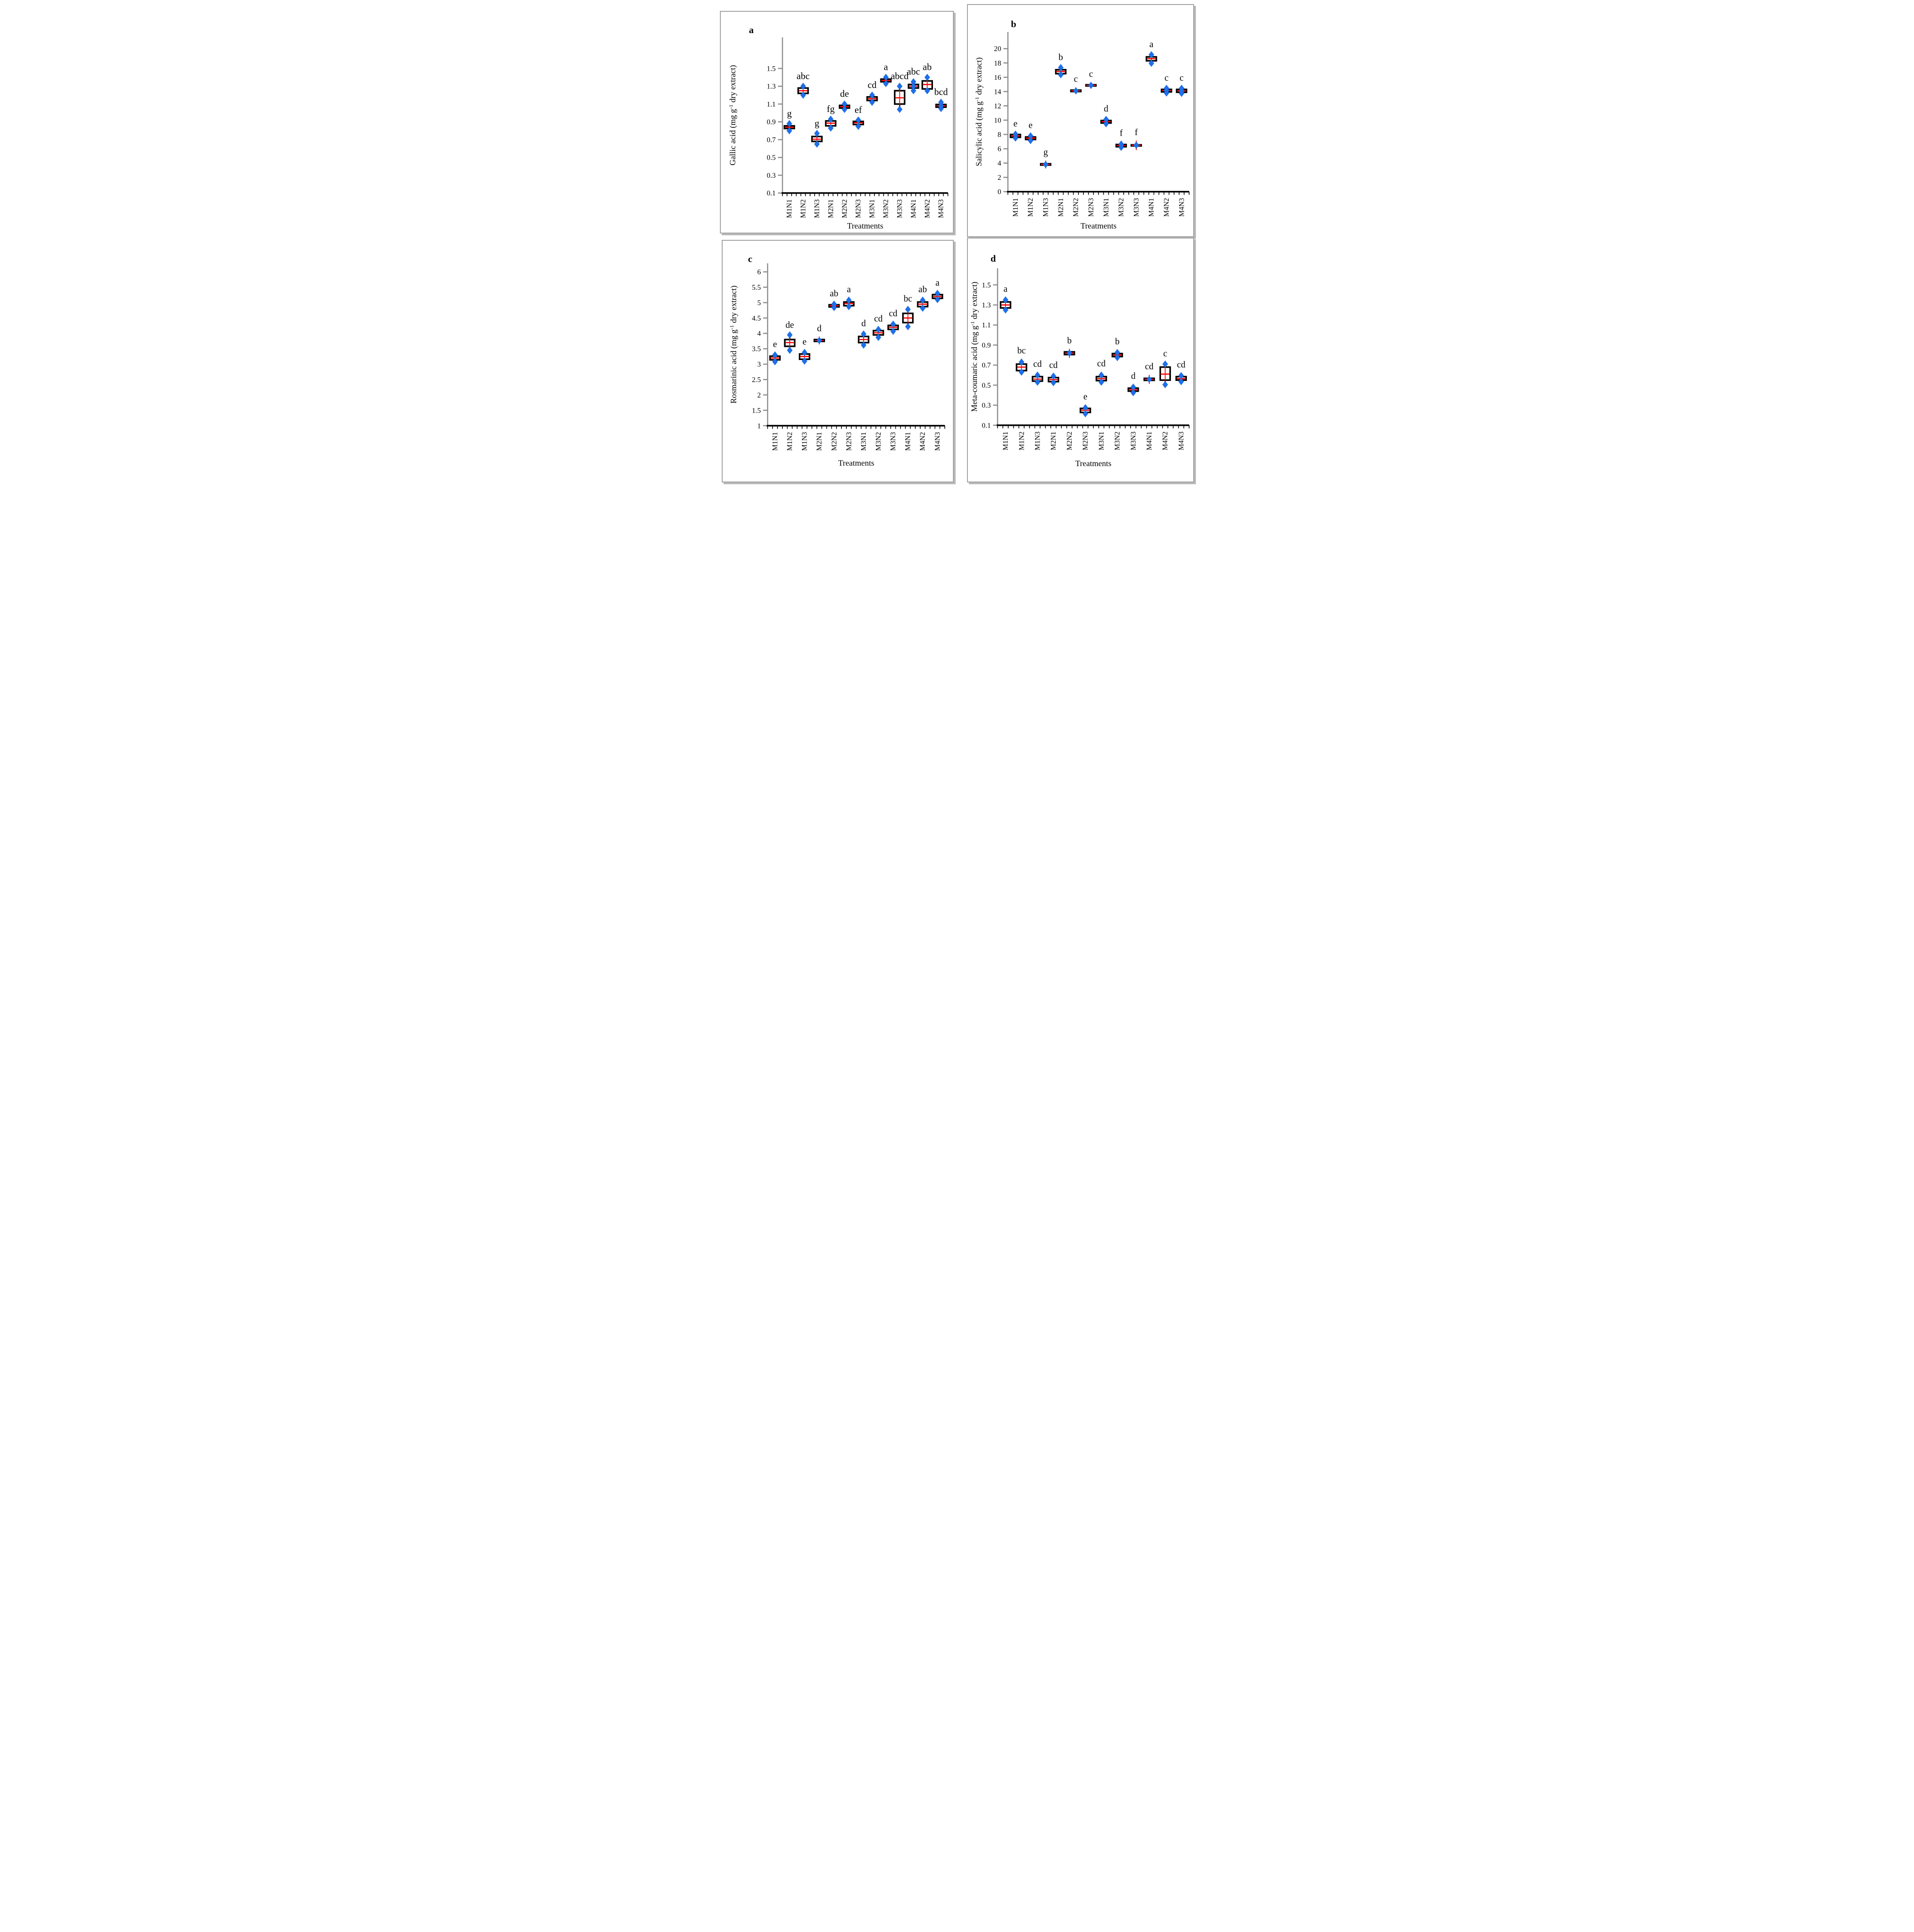 The width and height of the screenshot is (1914, 1932). Describe the element at coordinates (771, 158) in the screenshot. I see `y-tick-label: 0.5` at that location.